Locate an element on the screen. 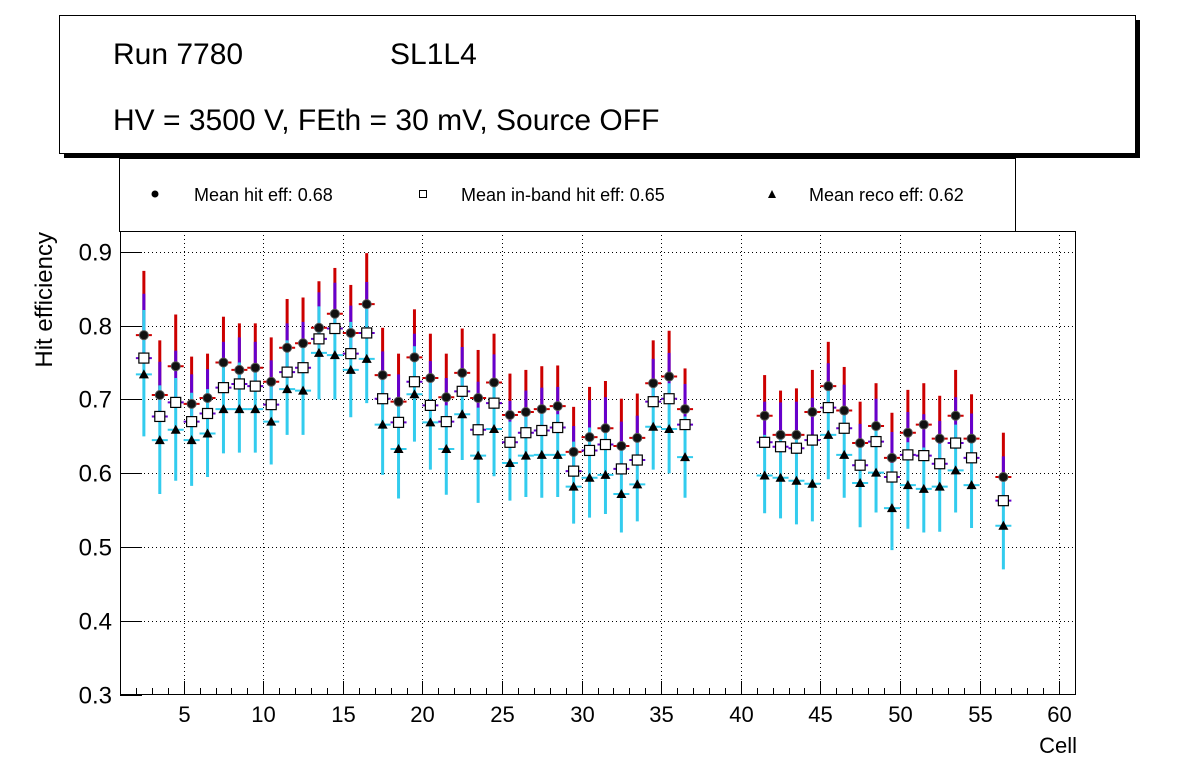 Image resolution: width=1196 pixels, height=772 pixels. legend-marker-circle is located at coordinates (155, 194).